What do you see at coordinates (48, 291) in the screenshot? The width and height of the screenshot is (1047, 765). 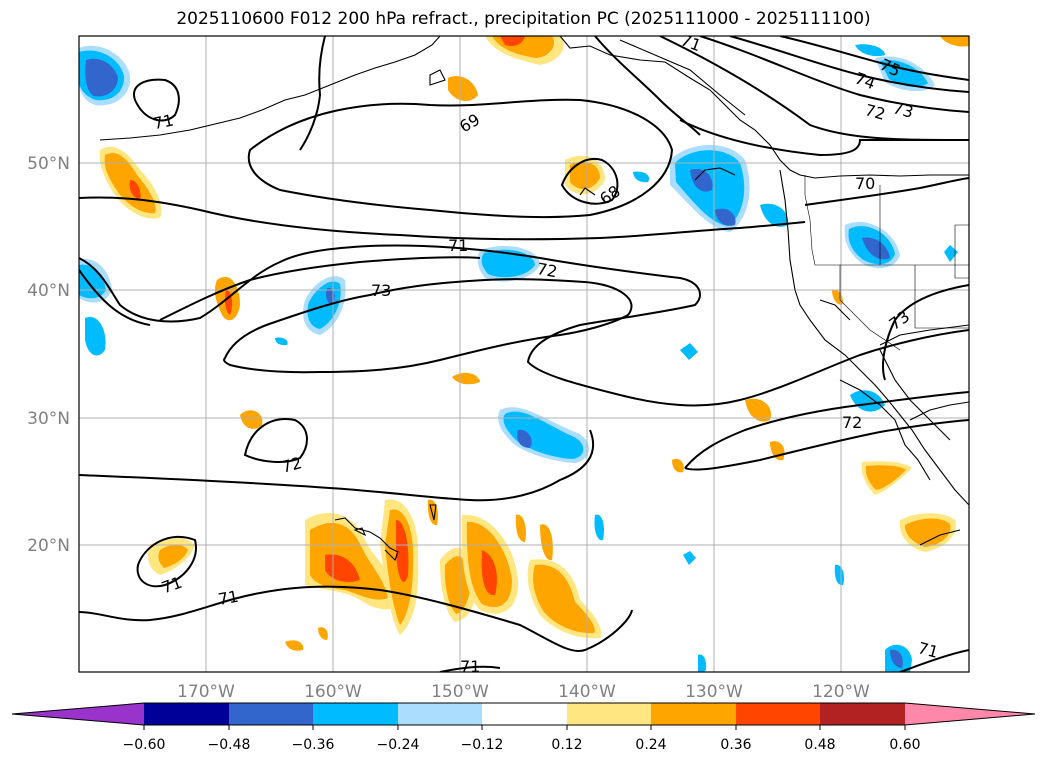 I see `lat-label-40: 40°N` at bounding box center [48, 291].